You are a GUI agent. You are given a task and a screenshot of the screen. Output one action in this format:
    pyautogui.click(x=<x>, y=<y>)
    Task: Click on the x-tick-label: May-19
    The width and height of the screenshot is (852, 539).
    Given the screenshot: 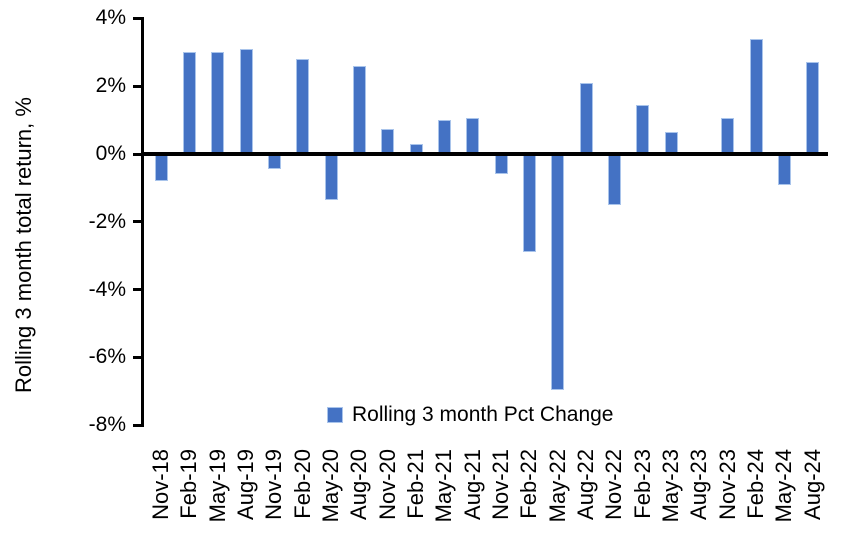 What is the action you would take?
    pyautogui.click(x=217, y=486)
    